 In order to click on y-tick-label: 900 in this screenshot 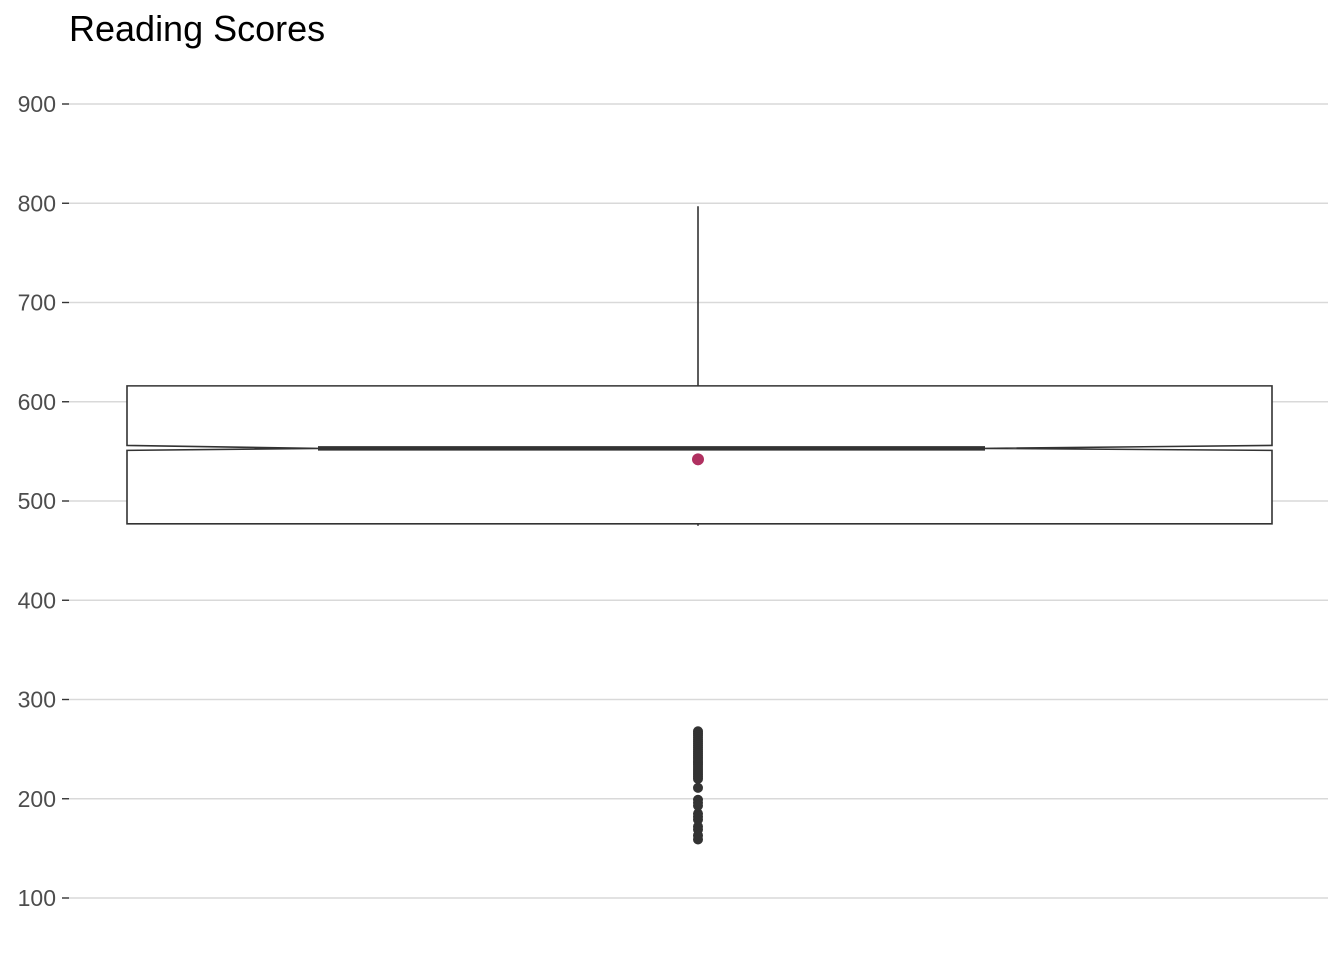, I will do `click(37, 104)`.